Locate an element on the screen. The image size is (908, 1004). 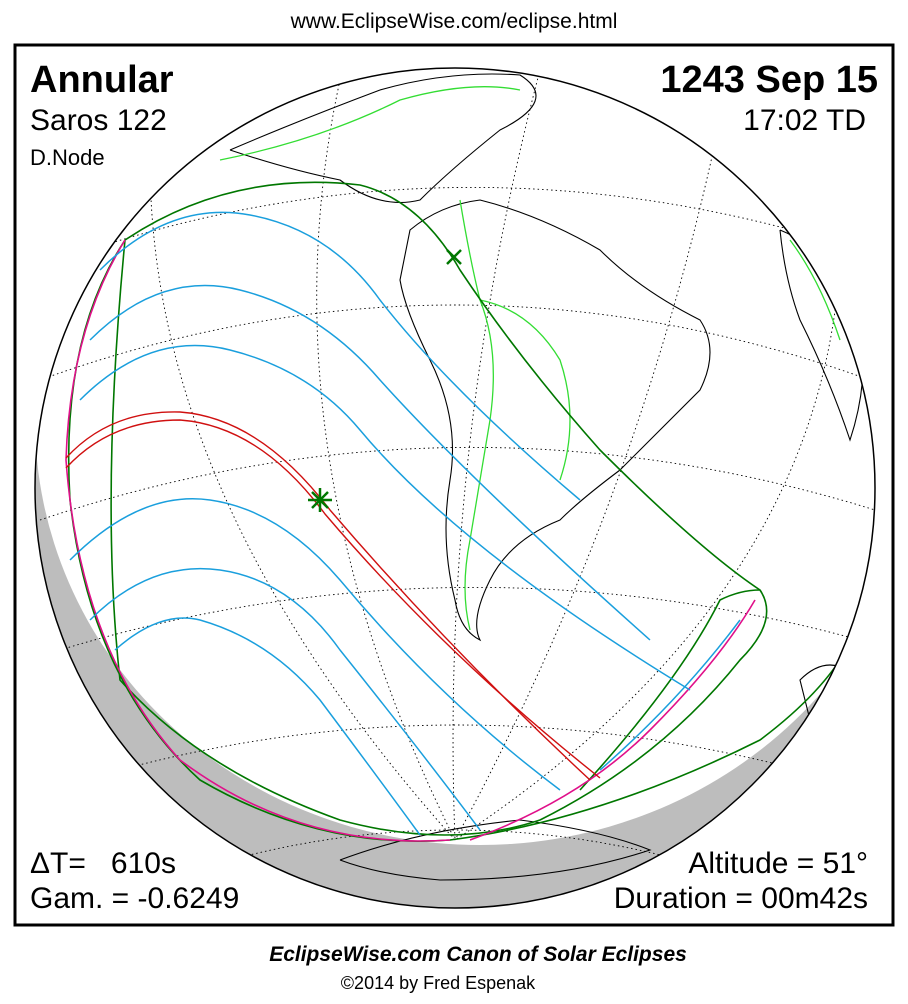
altitude: Altitude = 51° is located at coordinates (778, 863).